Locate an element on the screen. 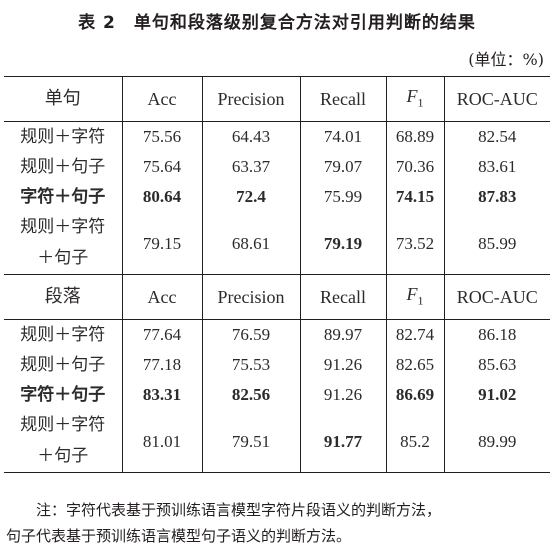 This screenshot has width=554, height=557. cell-recall: 79.07 is located at coordinates (342, 167).